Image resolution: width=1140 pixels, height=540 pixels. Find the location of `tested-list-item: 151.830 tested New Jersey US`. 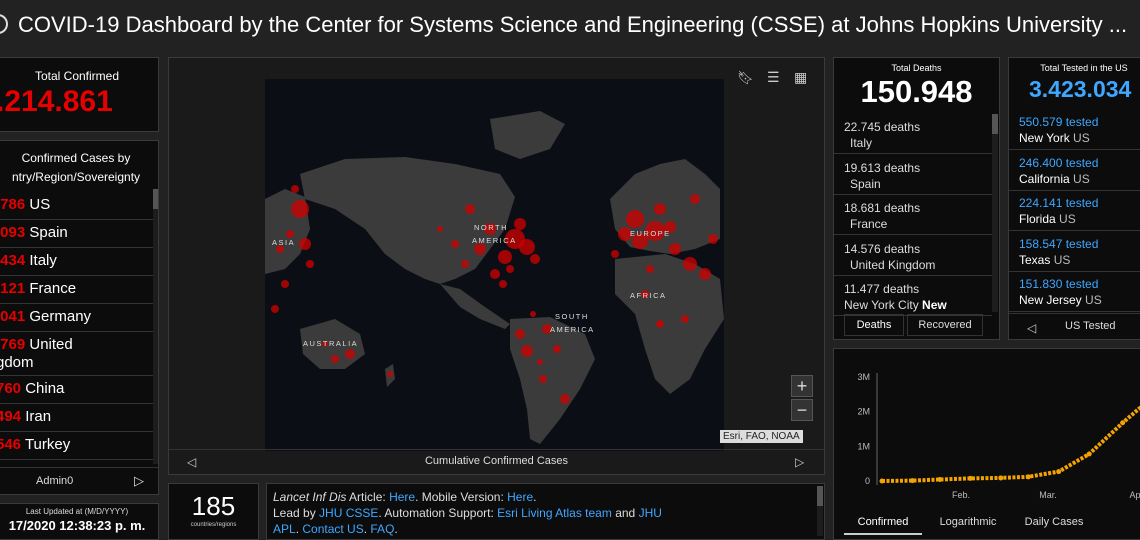

tested-list-item: 151.830 tested New Jersey US is located at coordinates (1074, 292).